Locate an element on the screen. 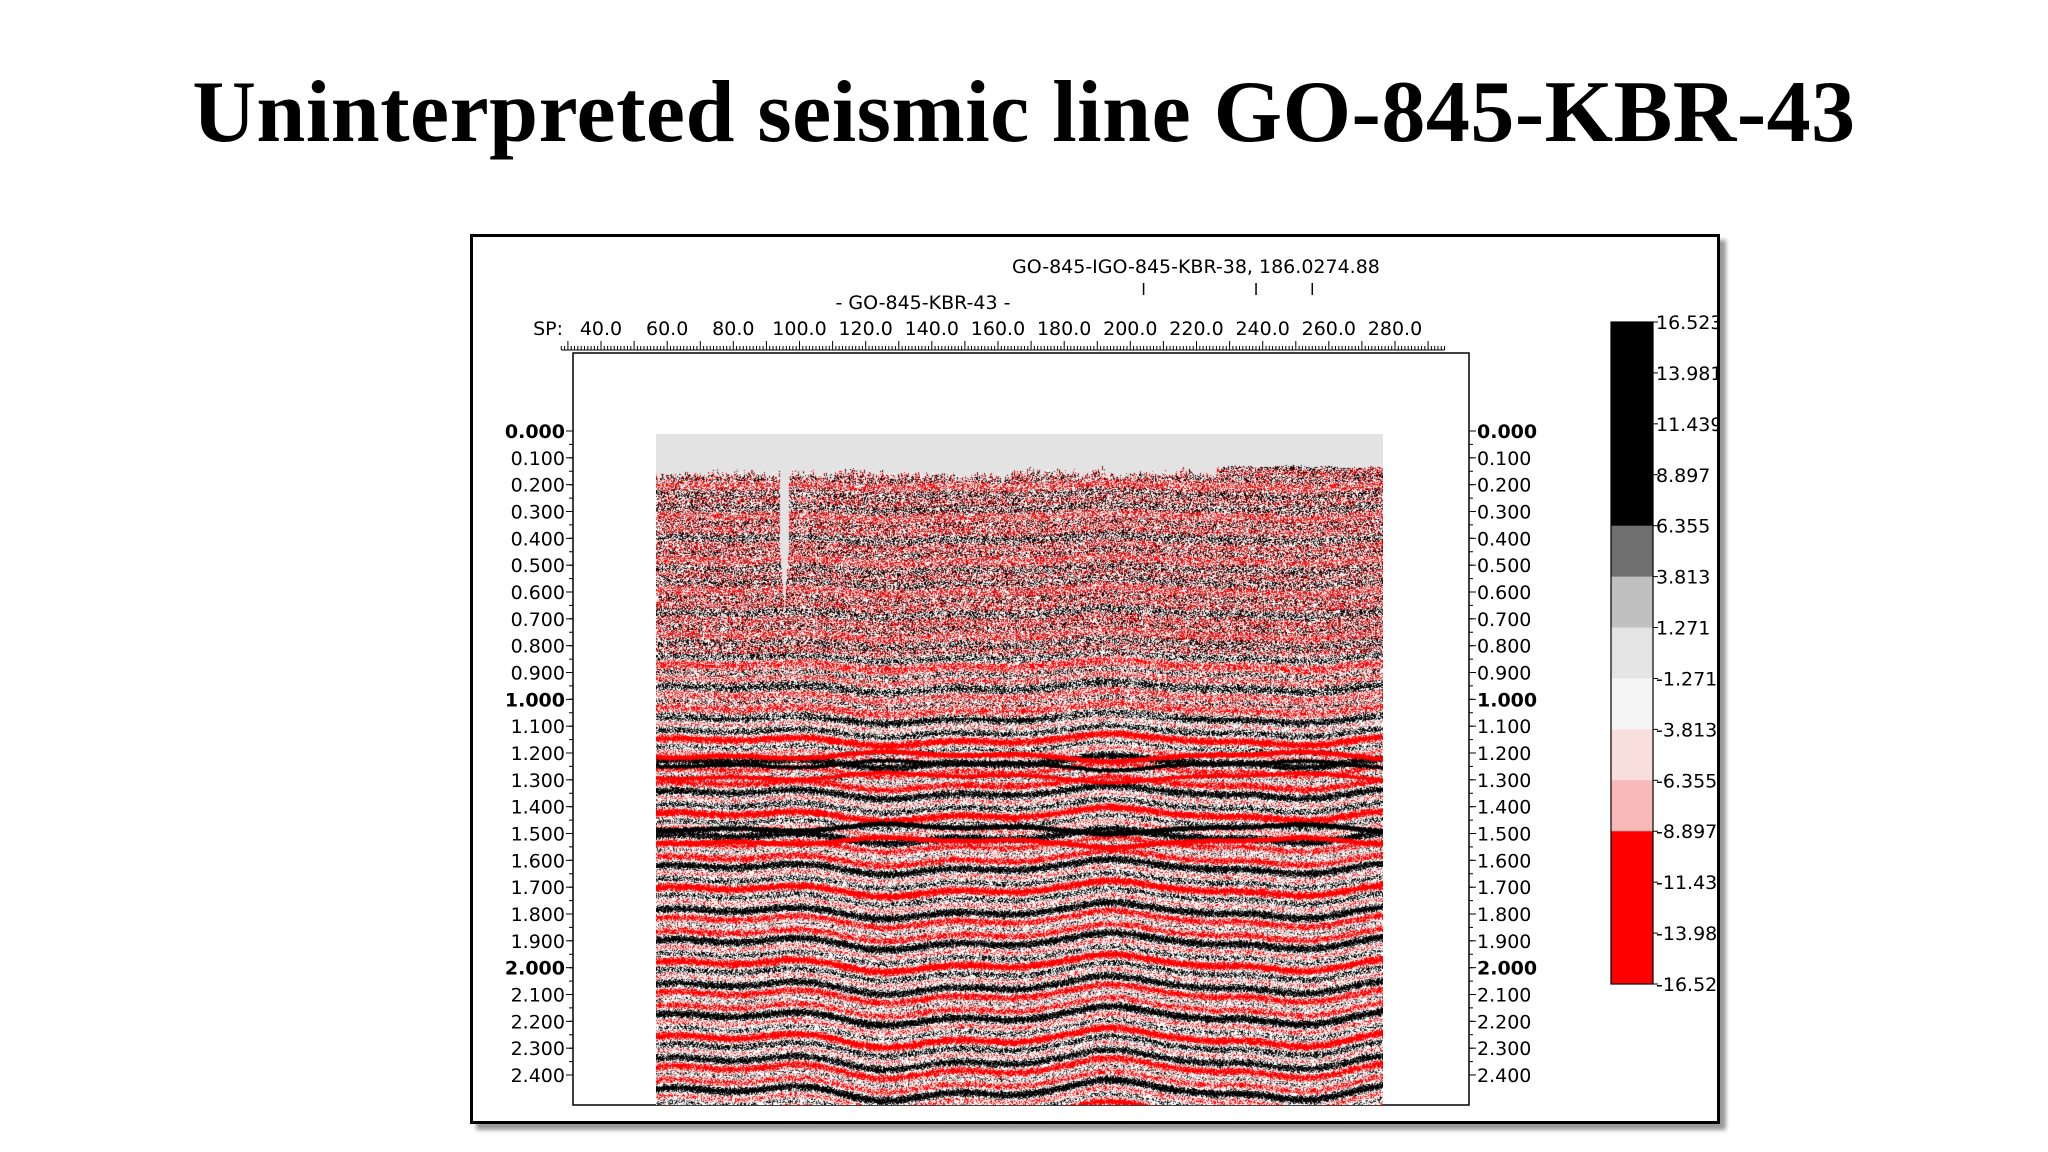 The width and height of the screenshot is (2048, 1152). slide-title: Uninterpreted seismic line GO-845-KBR-43 is located at coordinates (1024, 112).